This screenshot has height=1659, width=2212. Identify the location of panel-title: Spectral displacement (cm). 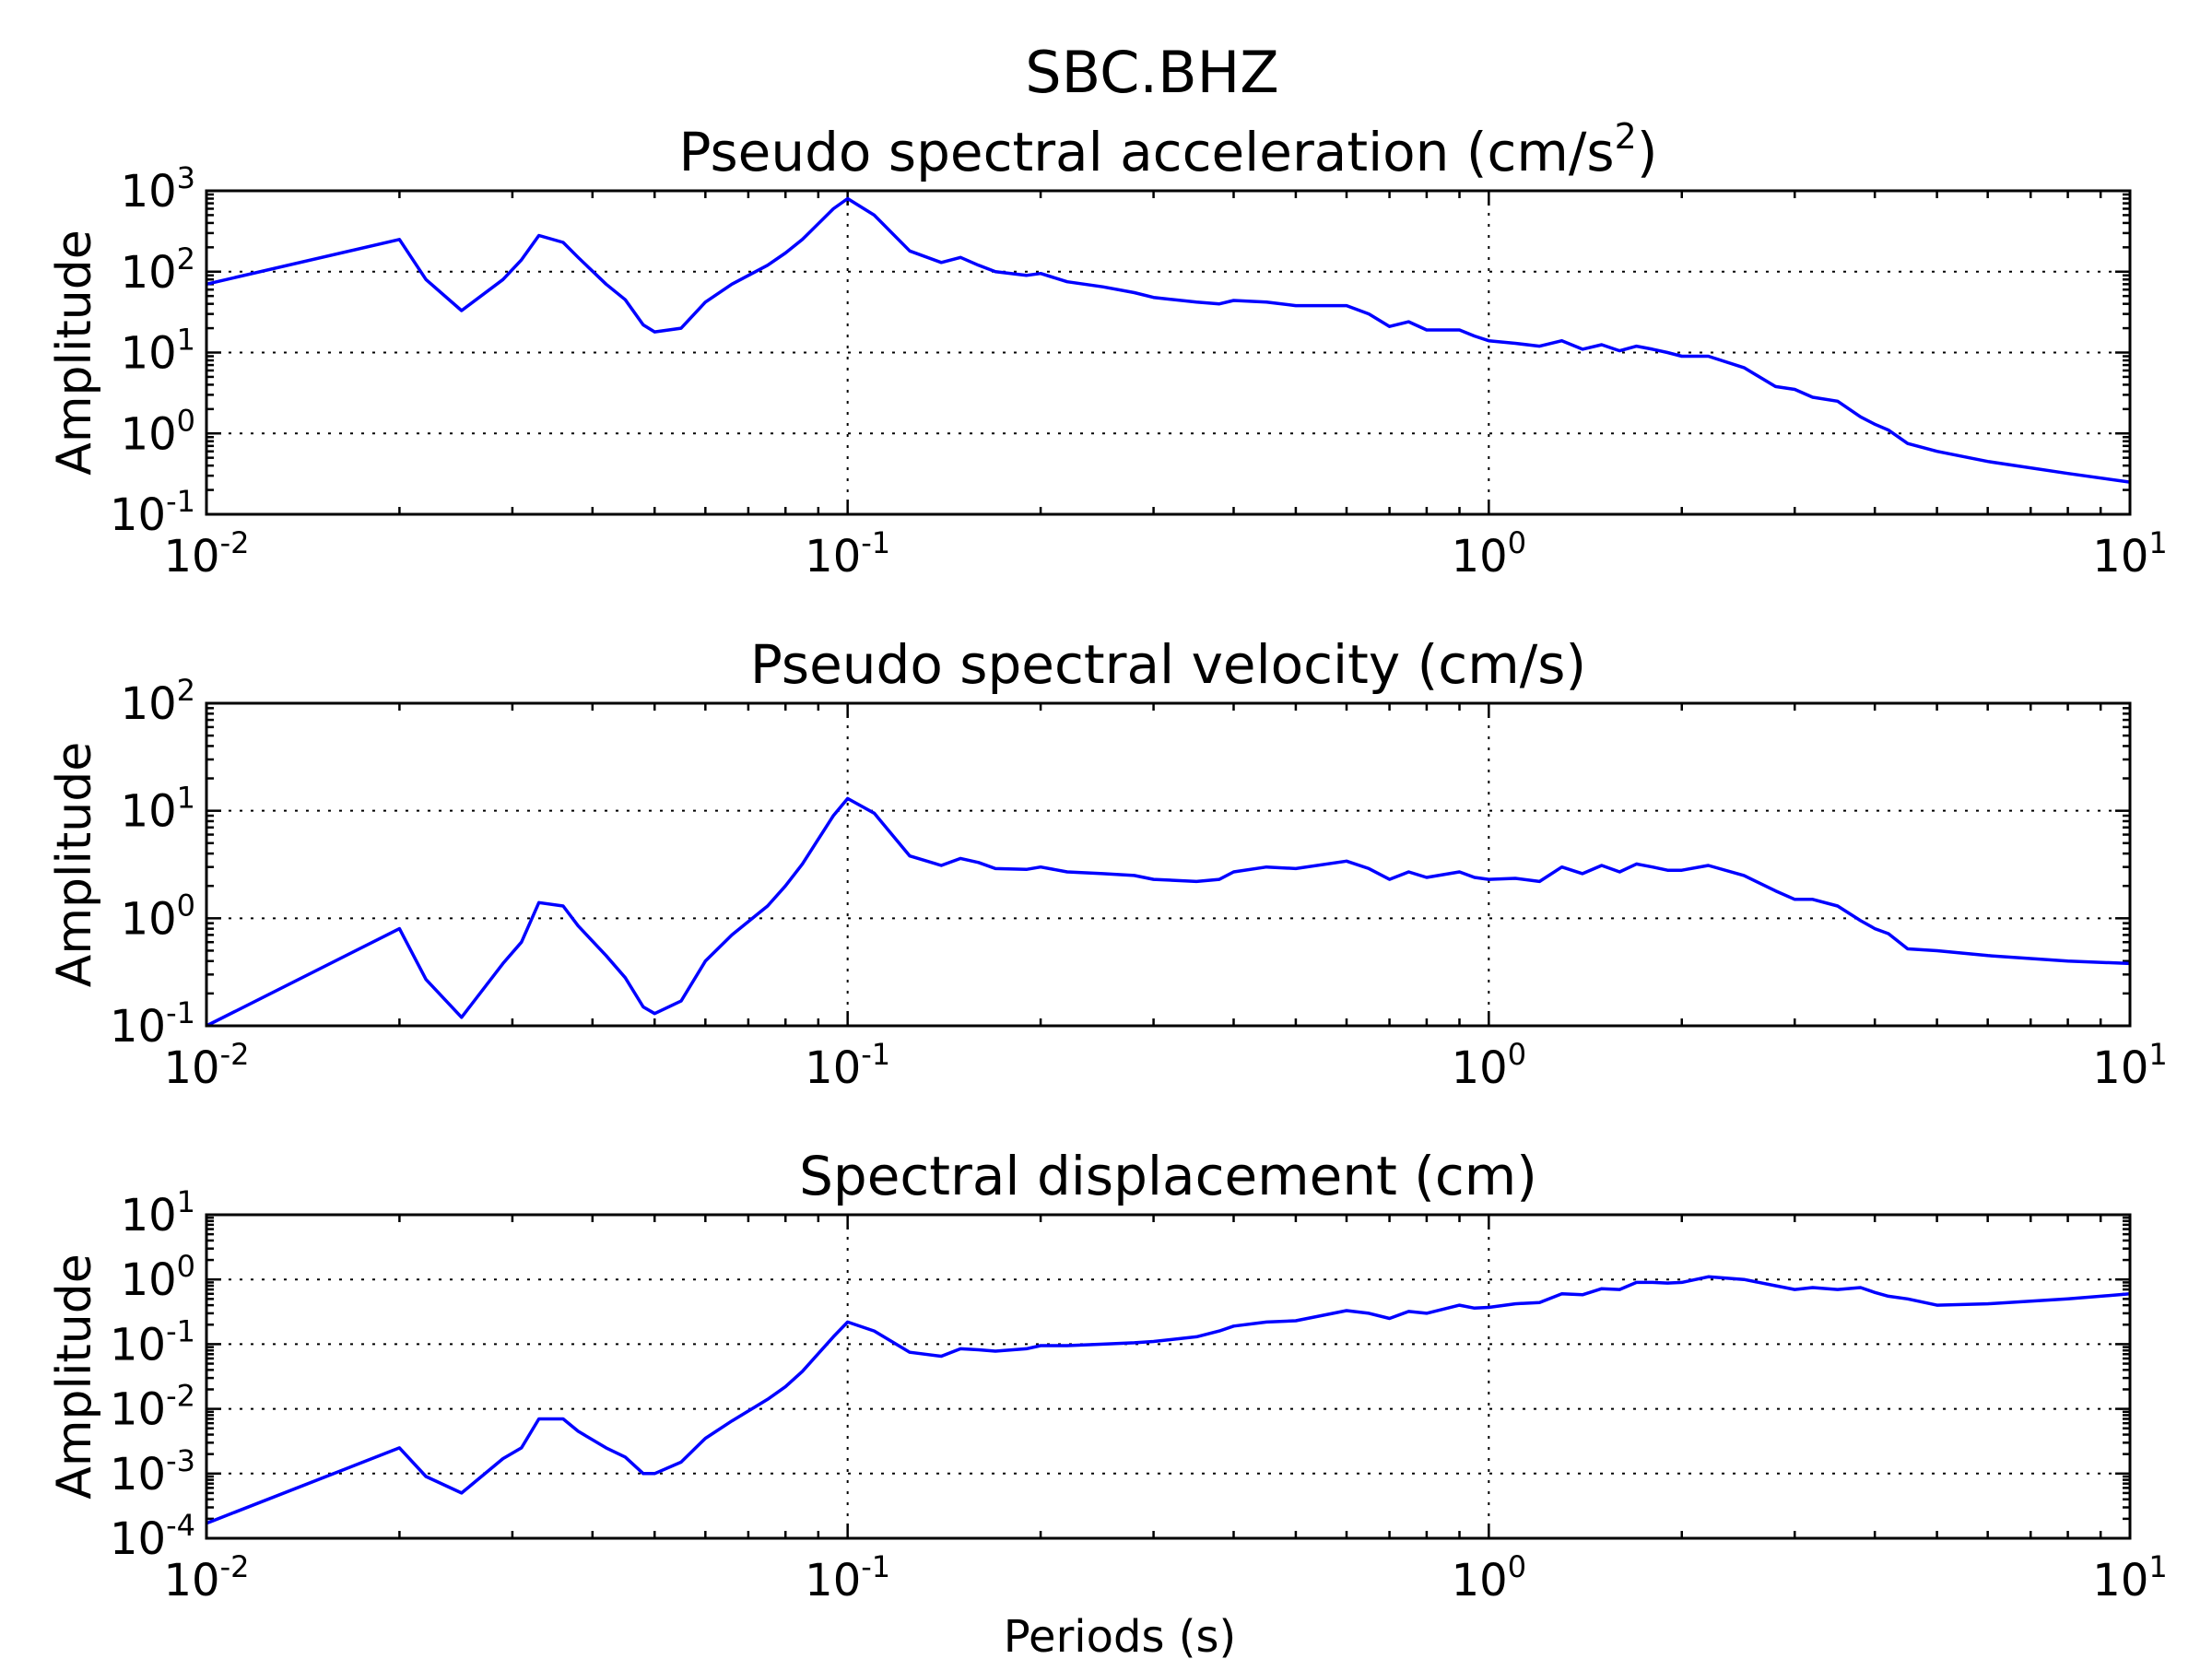
(1168, 1176).